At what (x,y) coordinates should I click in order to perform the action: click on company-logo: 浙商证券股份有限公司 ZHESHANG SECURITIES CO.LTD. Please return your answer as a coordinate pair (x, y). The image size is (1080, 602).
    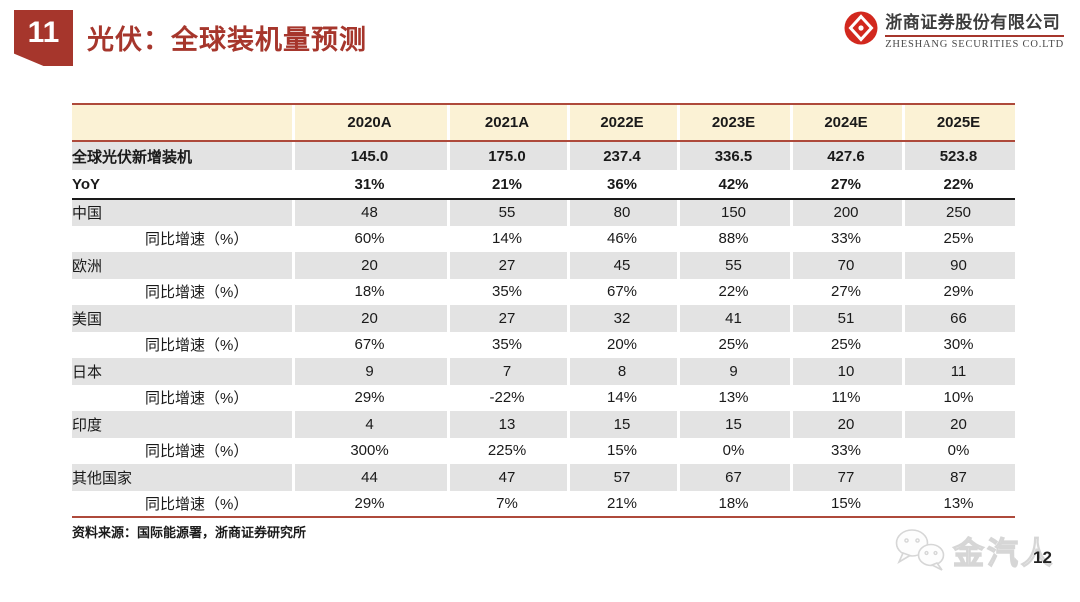
    Looking at the image, I should click on (953, 29).